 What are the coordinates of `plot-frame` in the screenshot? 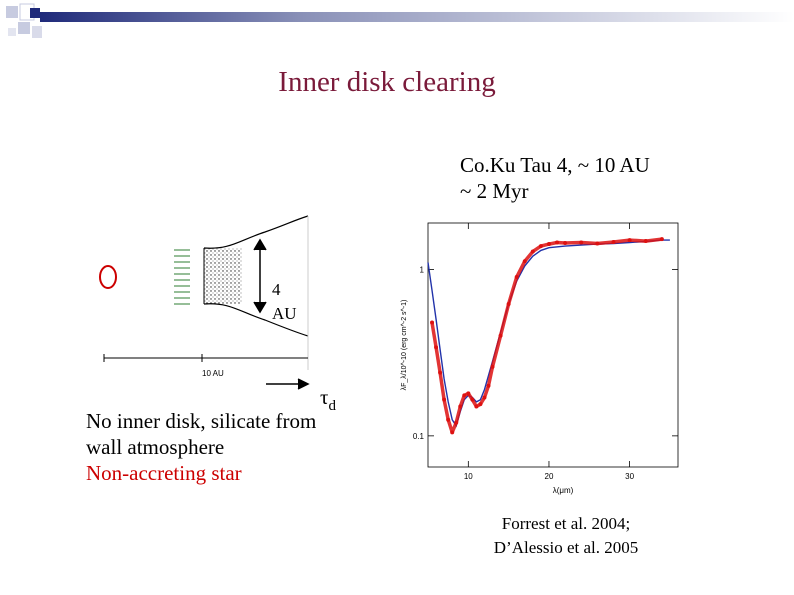 It's located at (553, 345).